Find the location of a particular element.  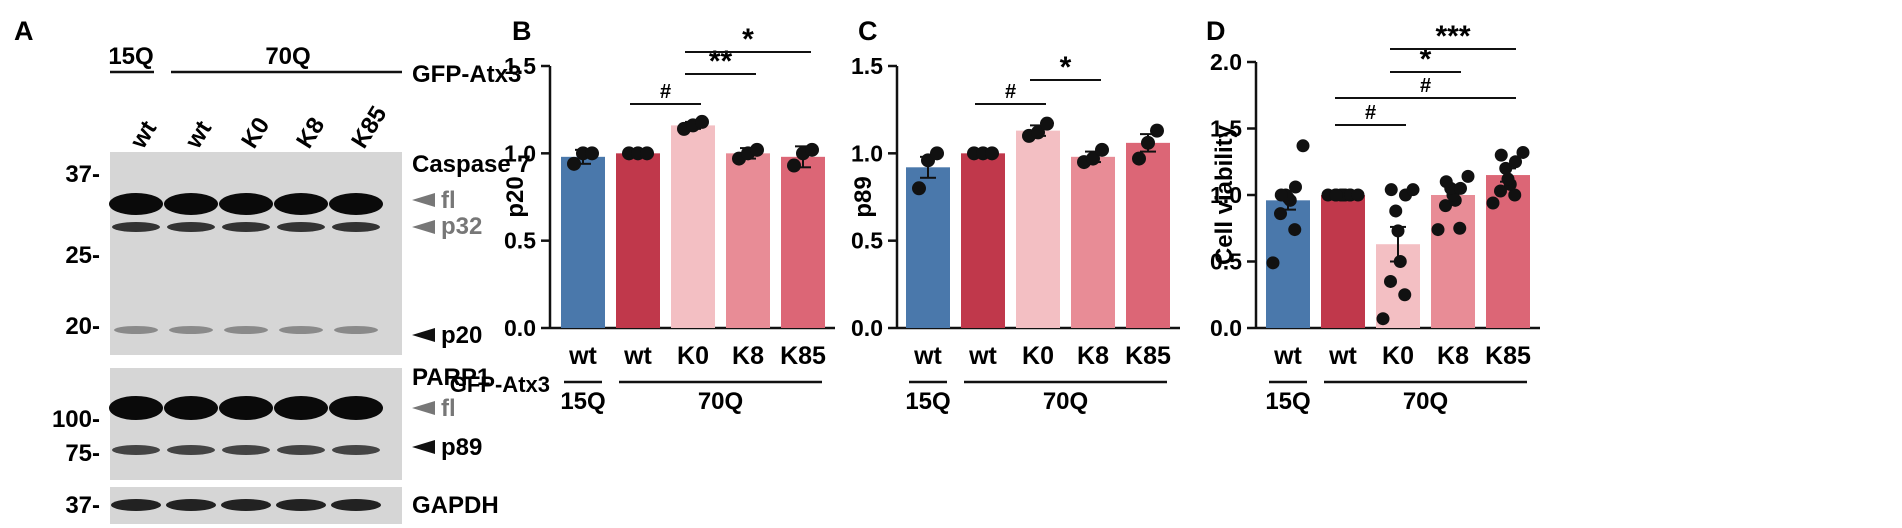

panel-letter: C is located at coordinates (868, 31).